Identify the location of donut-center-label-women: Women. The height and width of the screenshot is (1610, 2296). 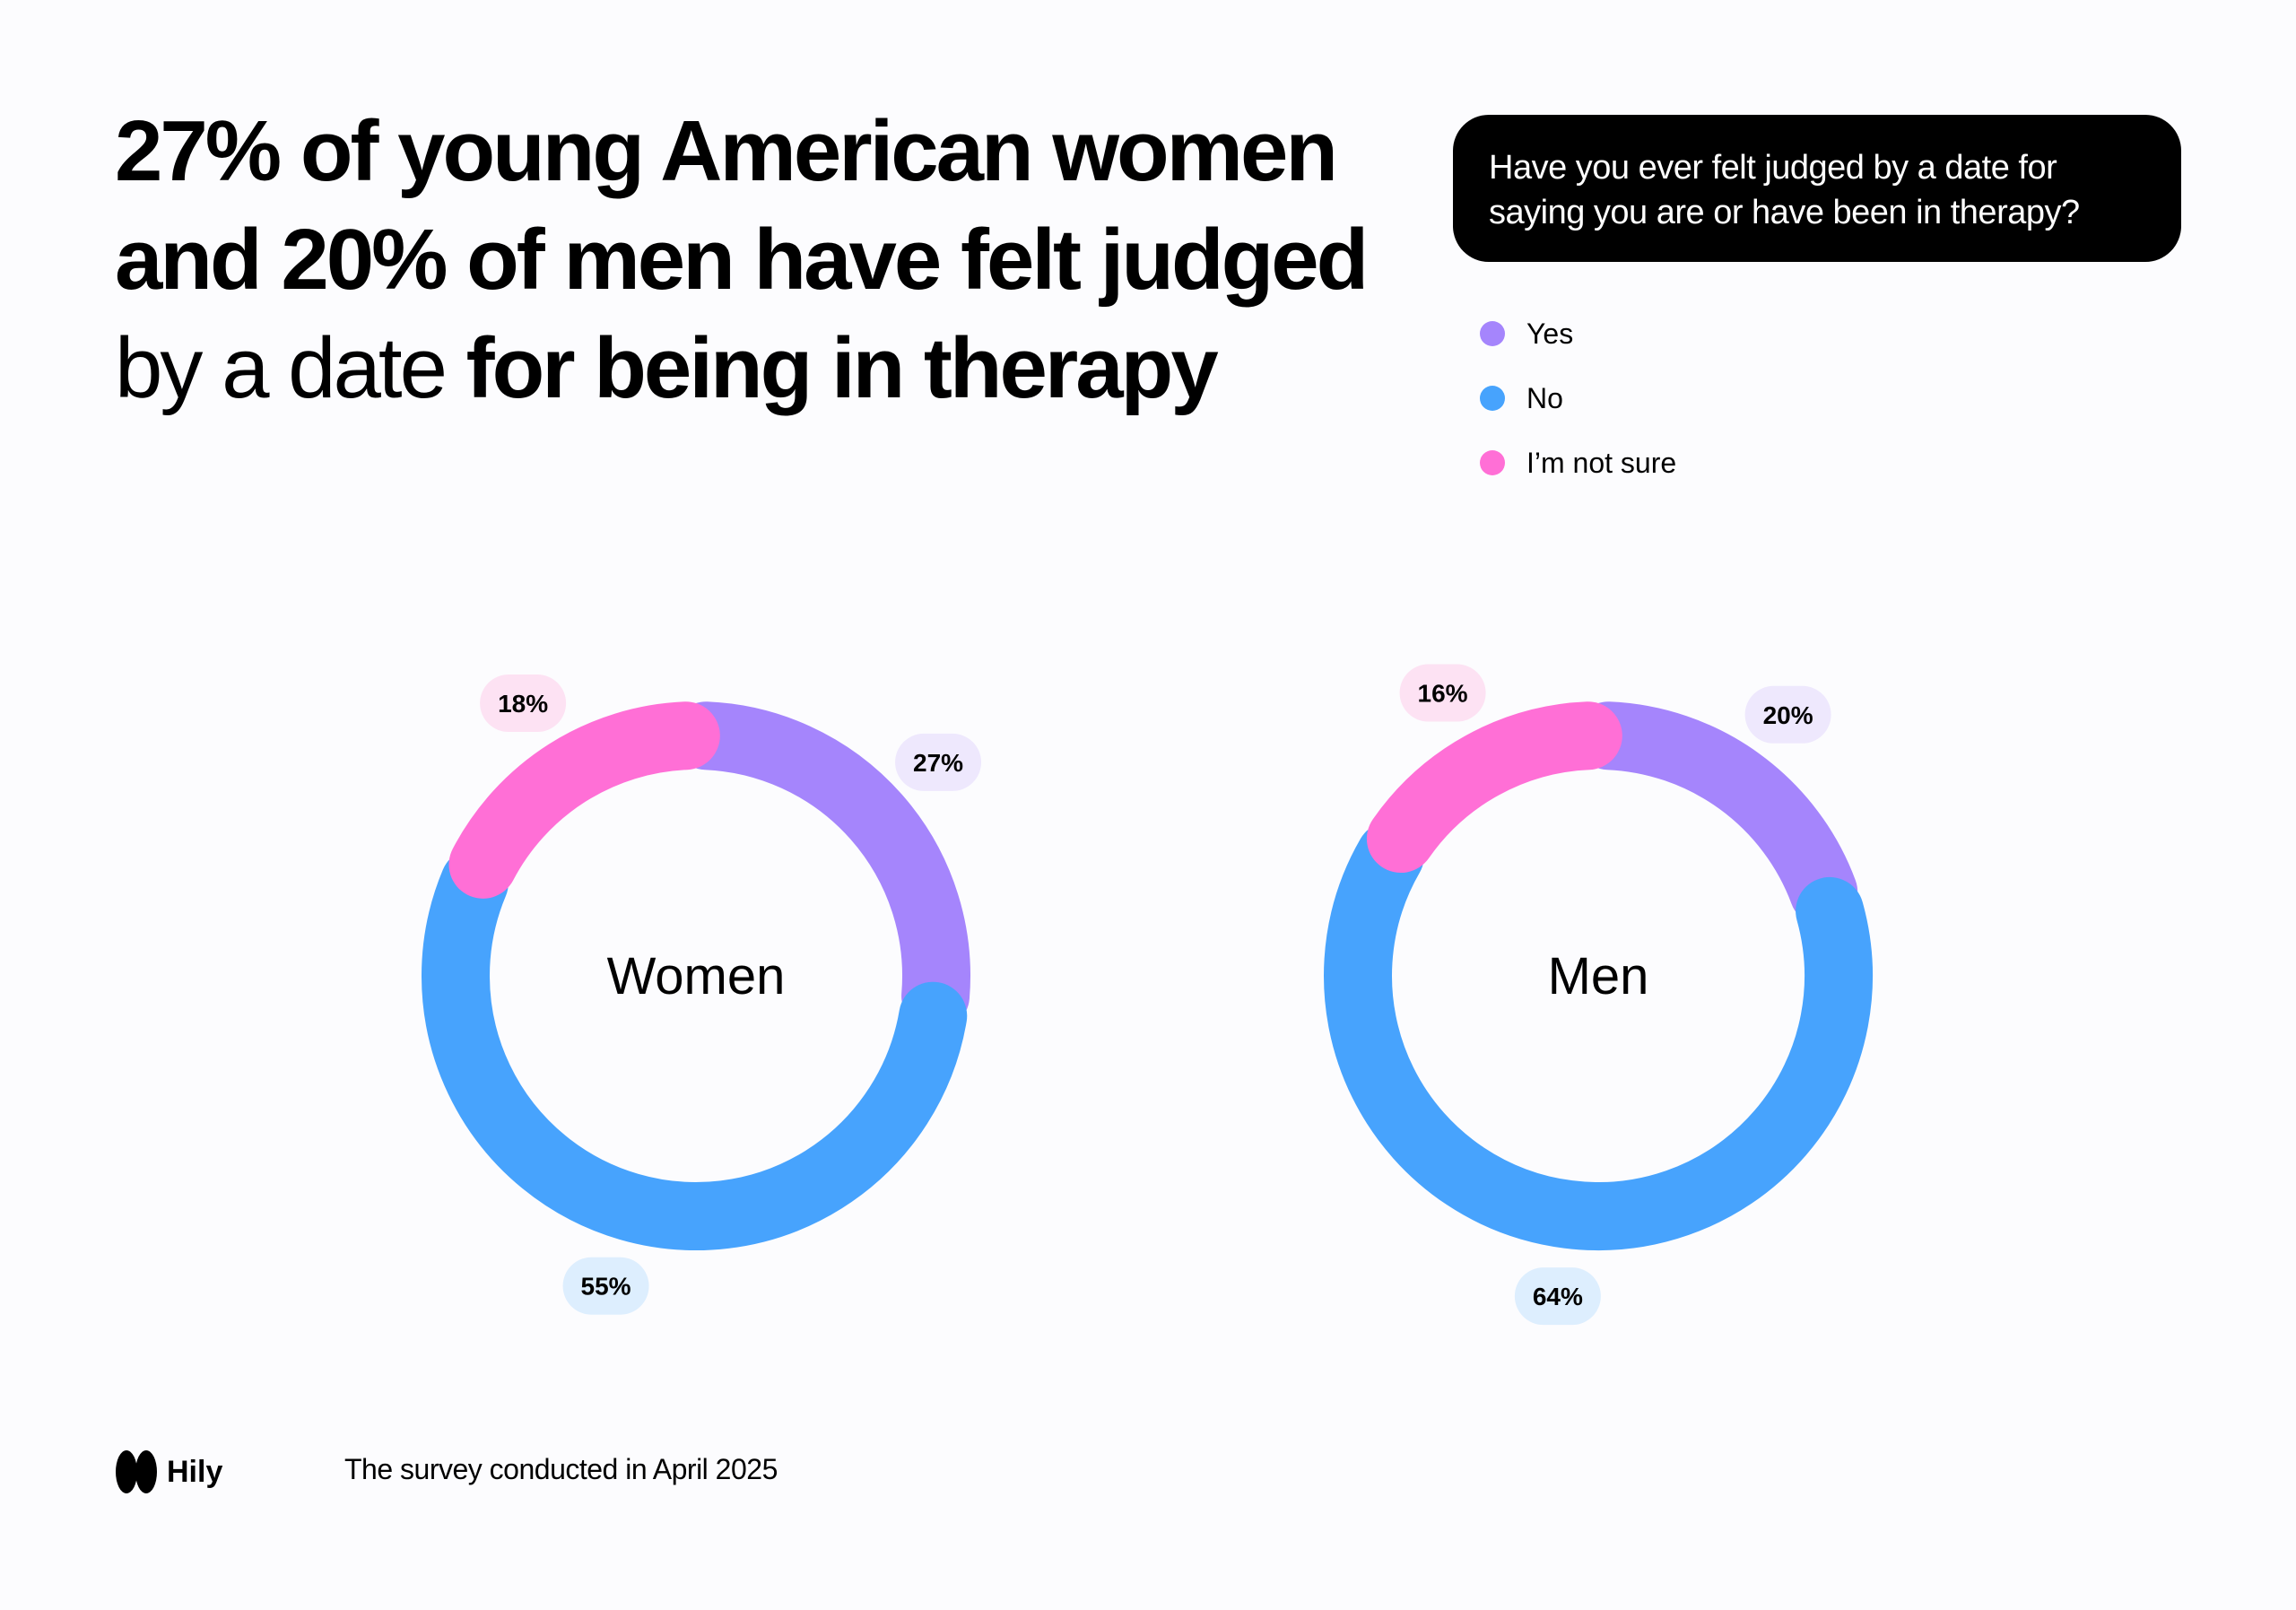
(696, 976).